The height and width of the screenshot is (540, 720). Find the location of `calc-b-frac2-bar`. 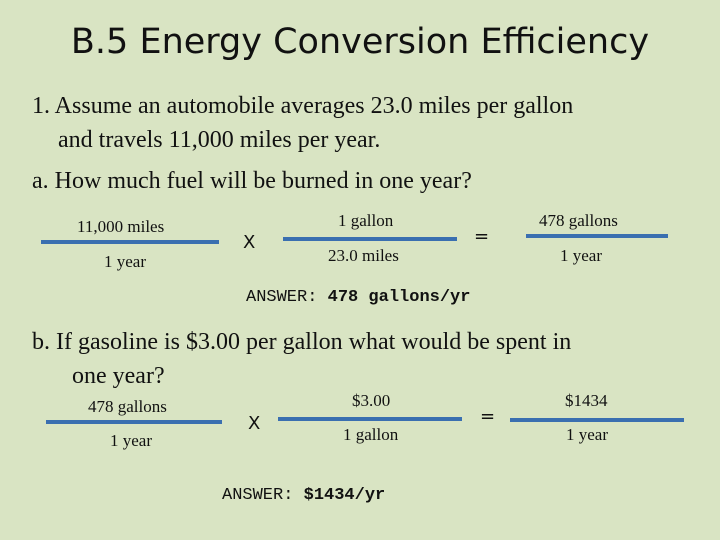

calc-b-frac2-bar is located at coordinates (370, 419).